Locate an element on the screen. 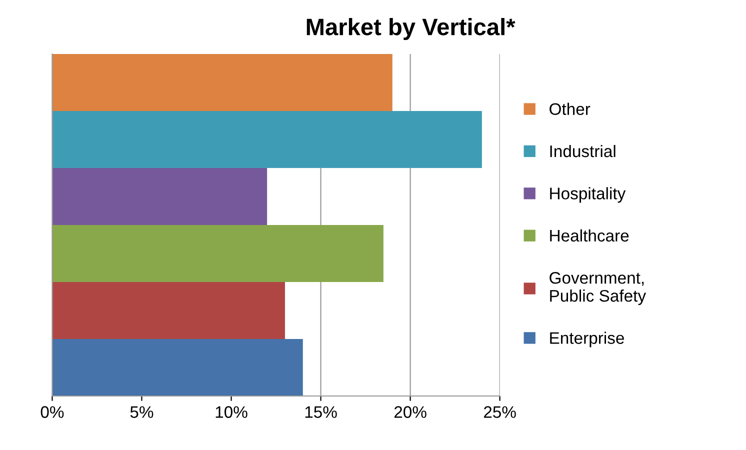 The height and width of the screenshot is (450, 746). x-tick-label: 25% is located at coordinates (500, 412).